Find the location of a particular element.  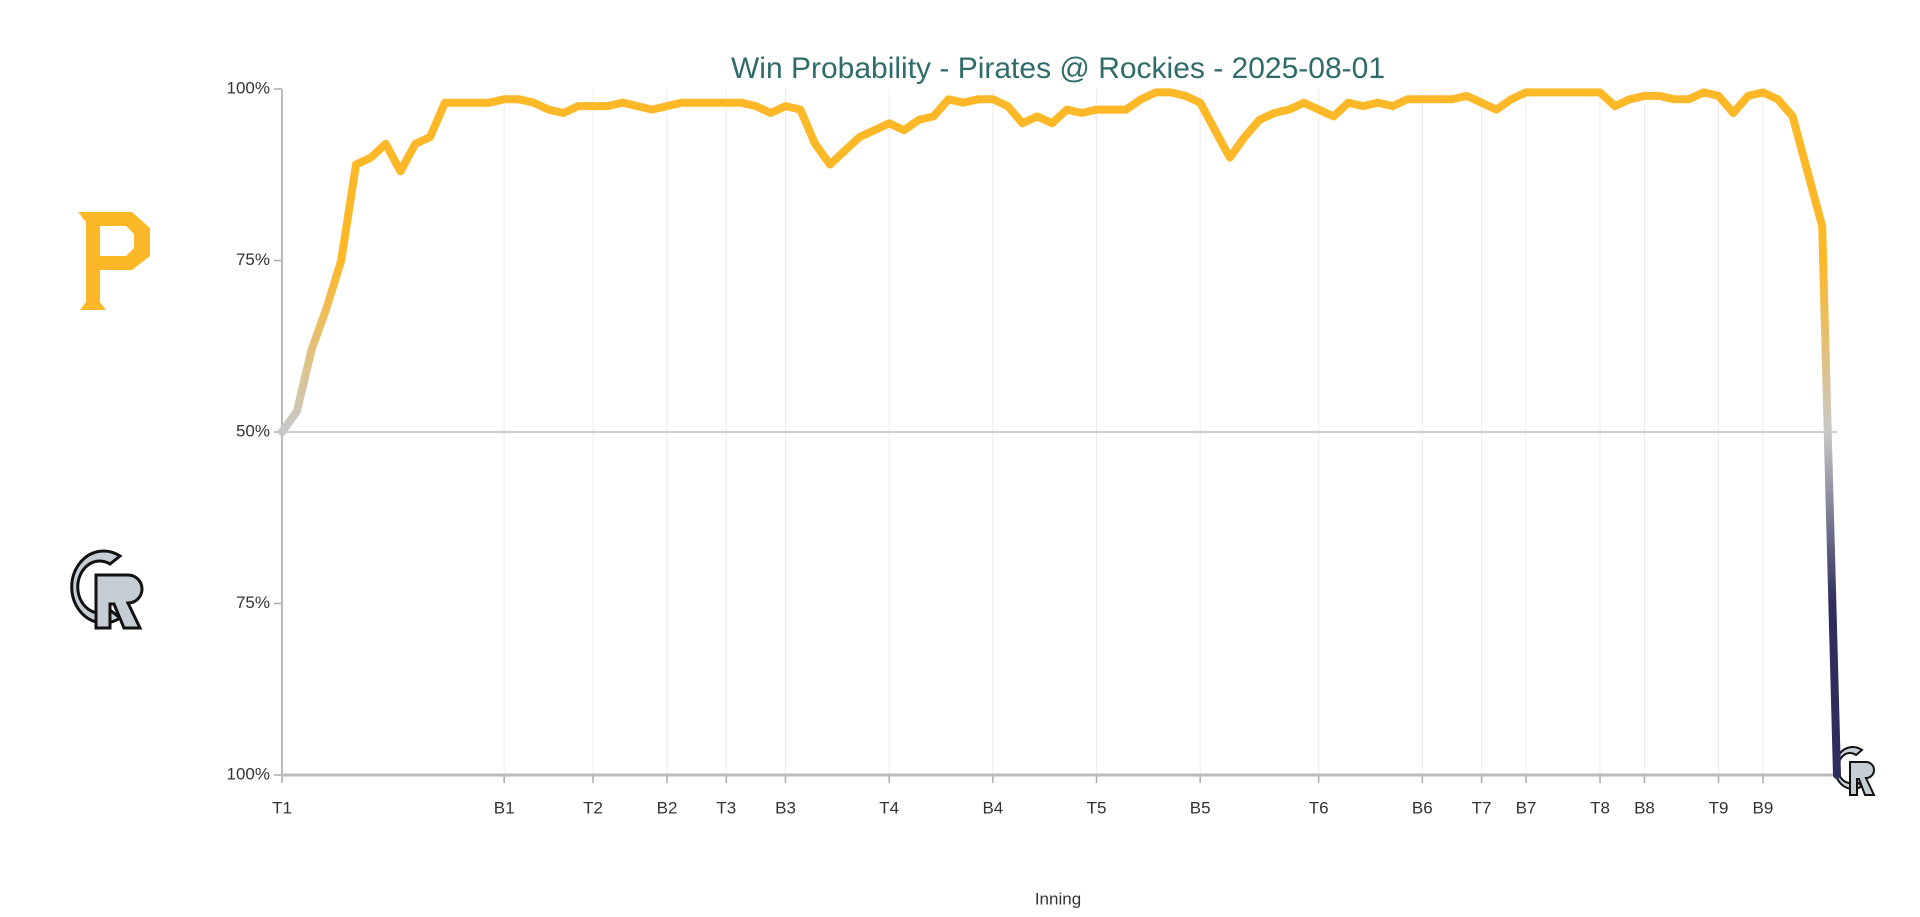

x-tick-label: T3 is located at coordinates (726, 807).